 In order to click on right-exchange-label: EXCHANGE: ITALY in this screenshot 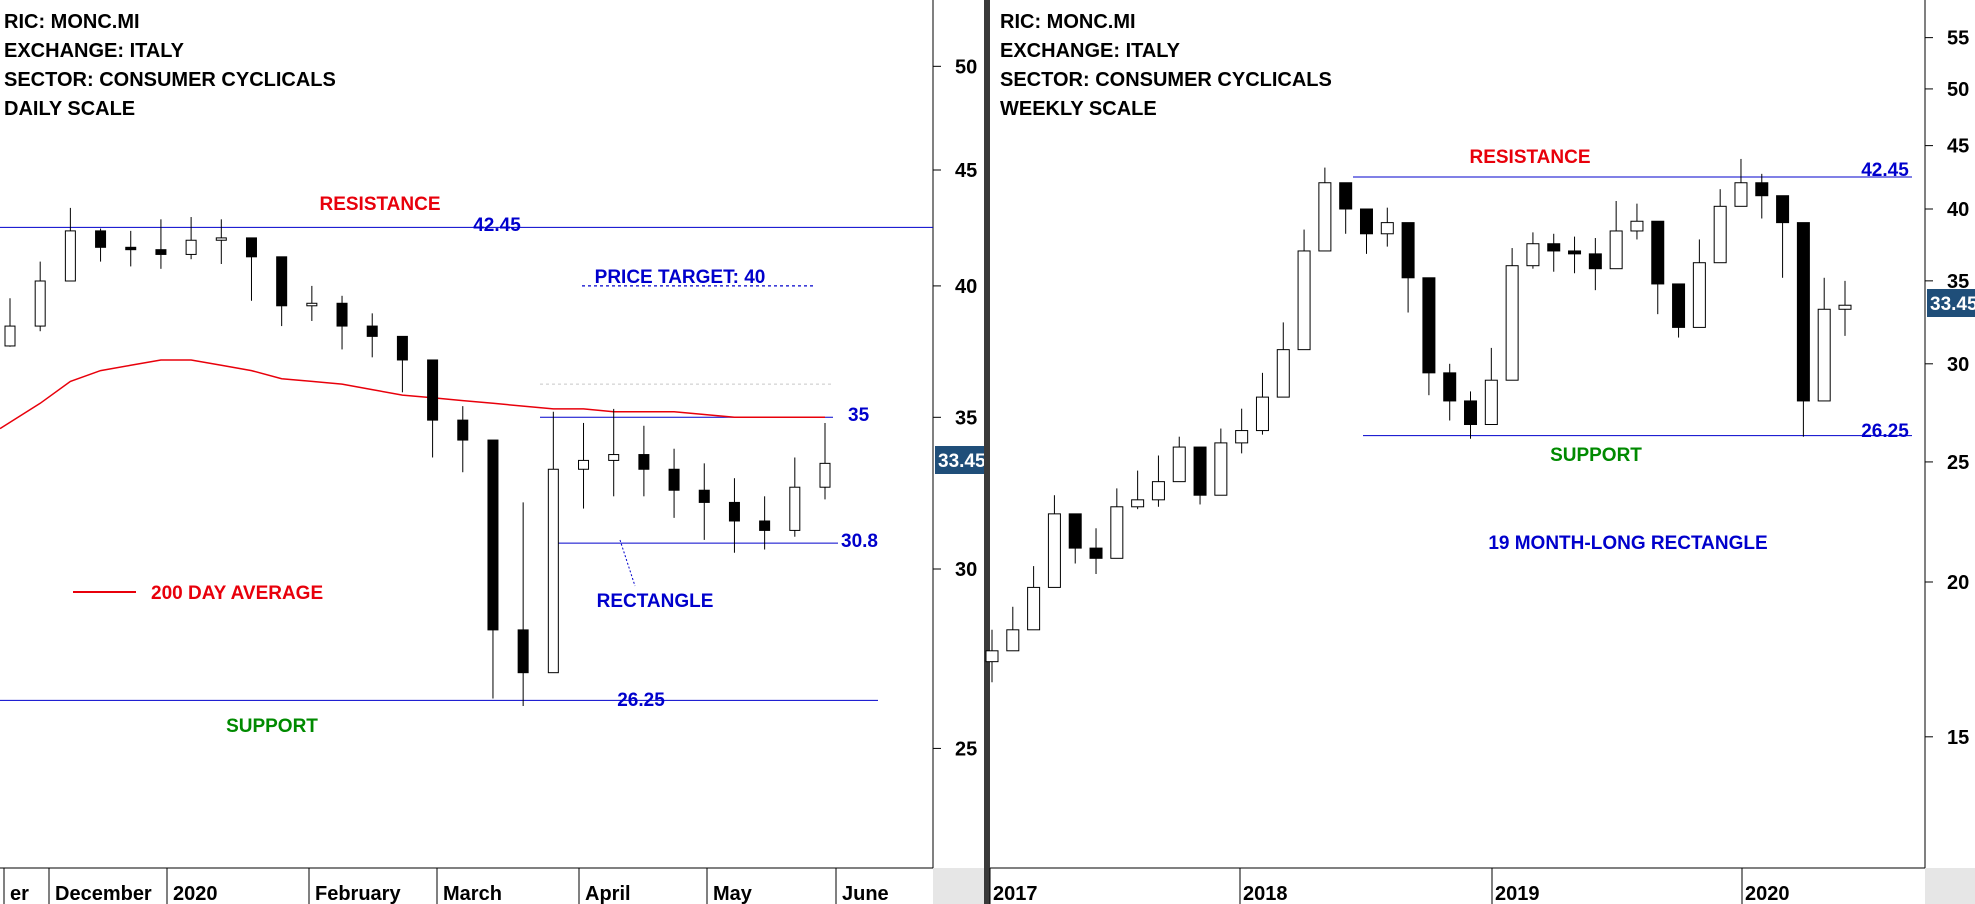, I will do `click(1090, 51)`.